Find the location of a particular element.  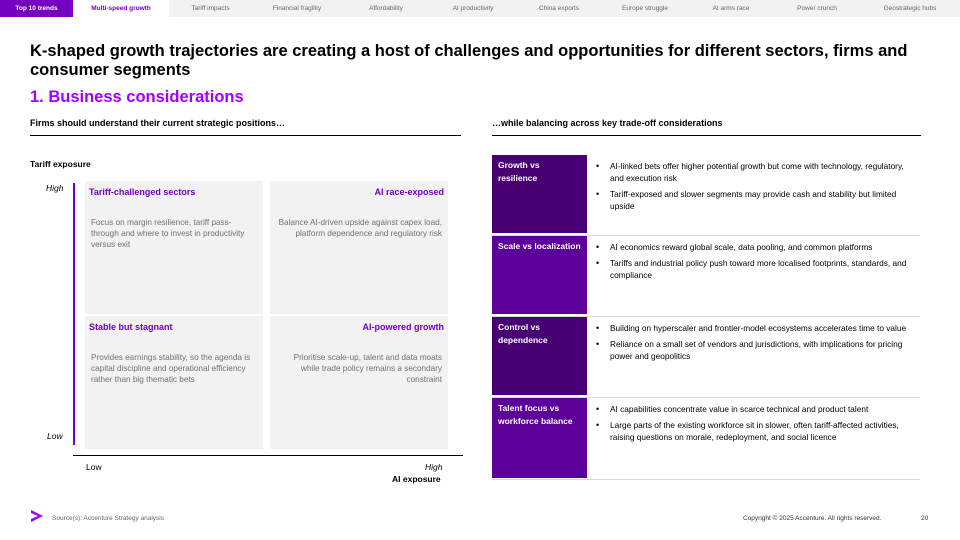

y-axis-line is located at coordinates (74, 314).